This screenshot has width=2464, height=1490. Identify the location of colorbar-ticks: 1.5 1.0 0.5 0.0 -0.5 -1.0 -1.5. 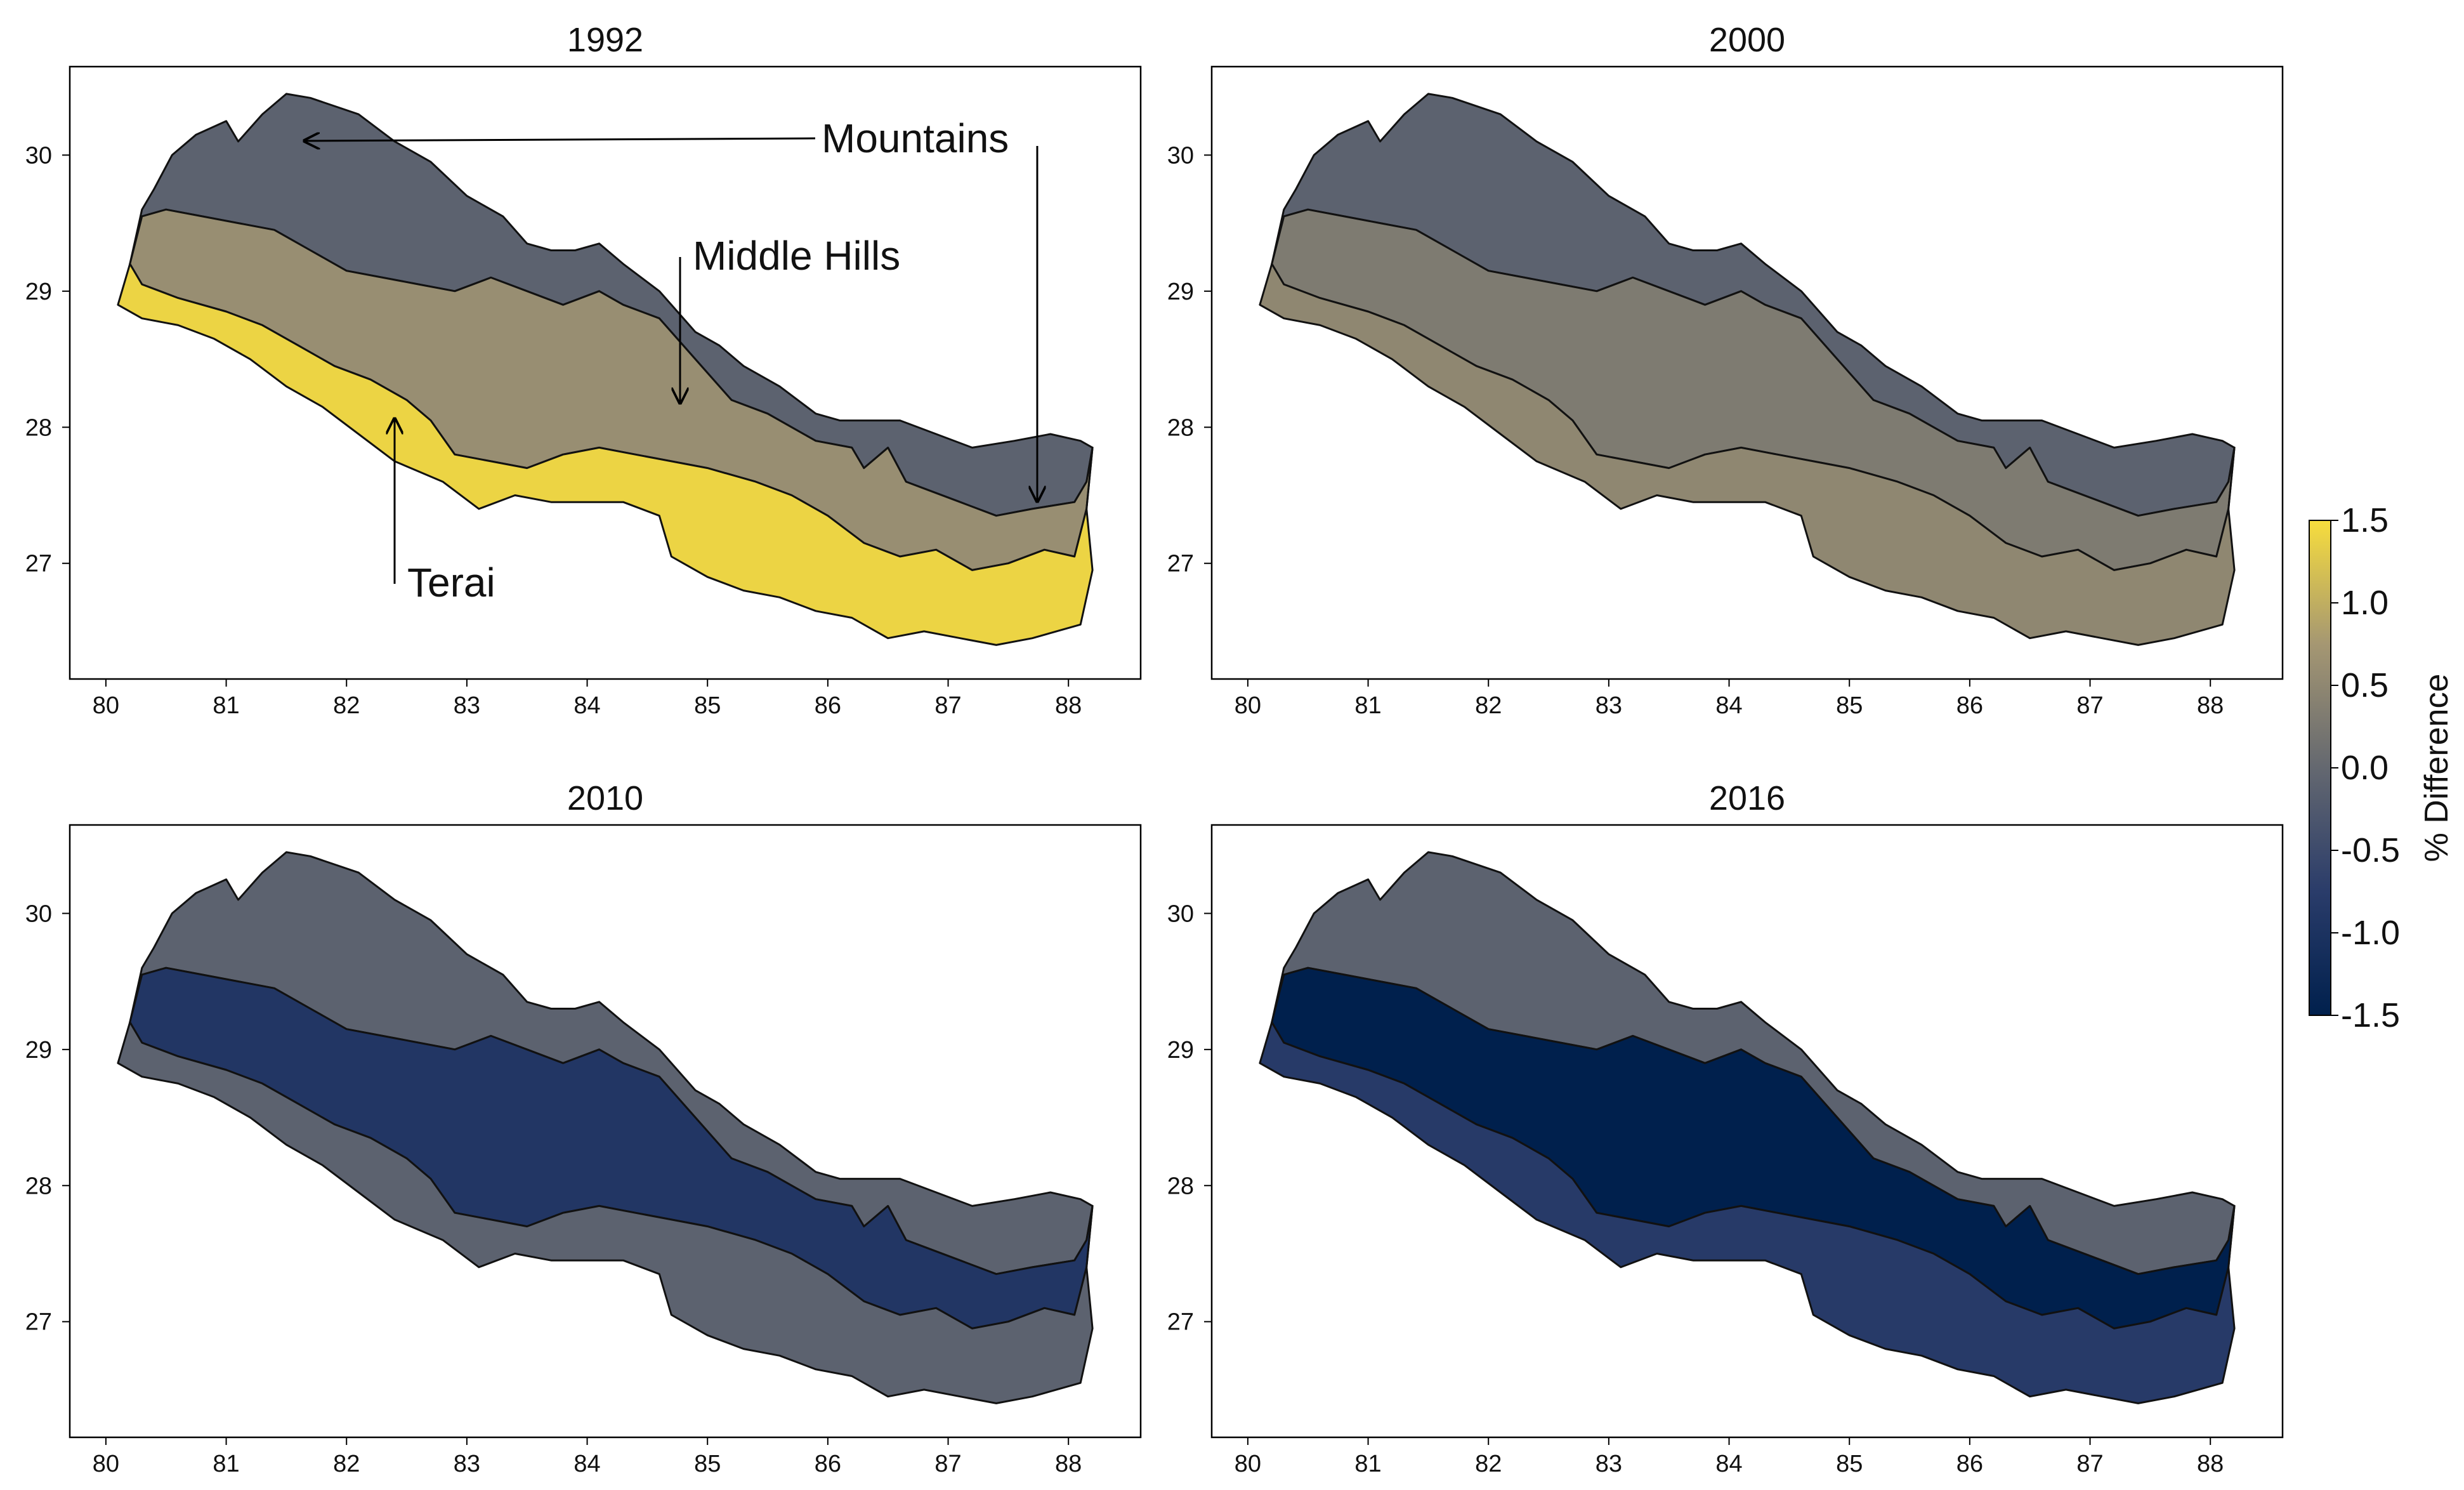
(2365, 768).